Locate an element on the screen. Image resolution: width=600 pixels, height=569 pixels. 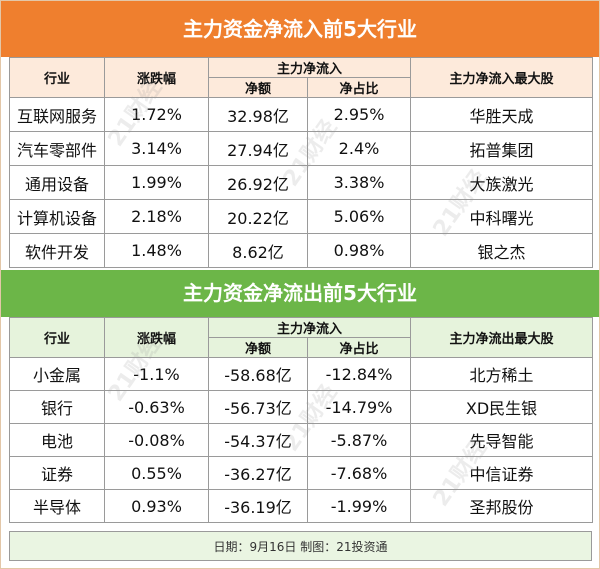
ratio-cell: -7.68% is located at coordinates (359, 473).